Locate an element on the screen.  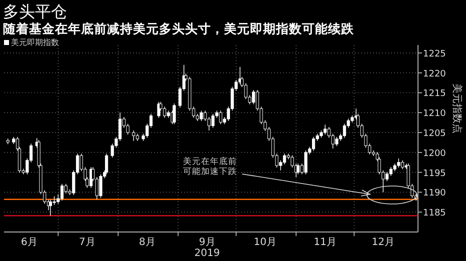
chart-subtitle: 随着基金在年底前减持美元多头头寸，美元即期指数可能续跌 is located at coordinates (179, 28).